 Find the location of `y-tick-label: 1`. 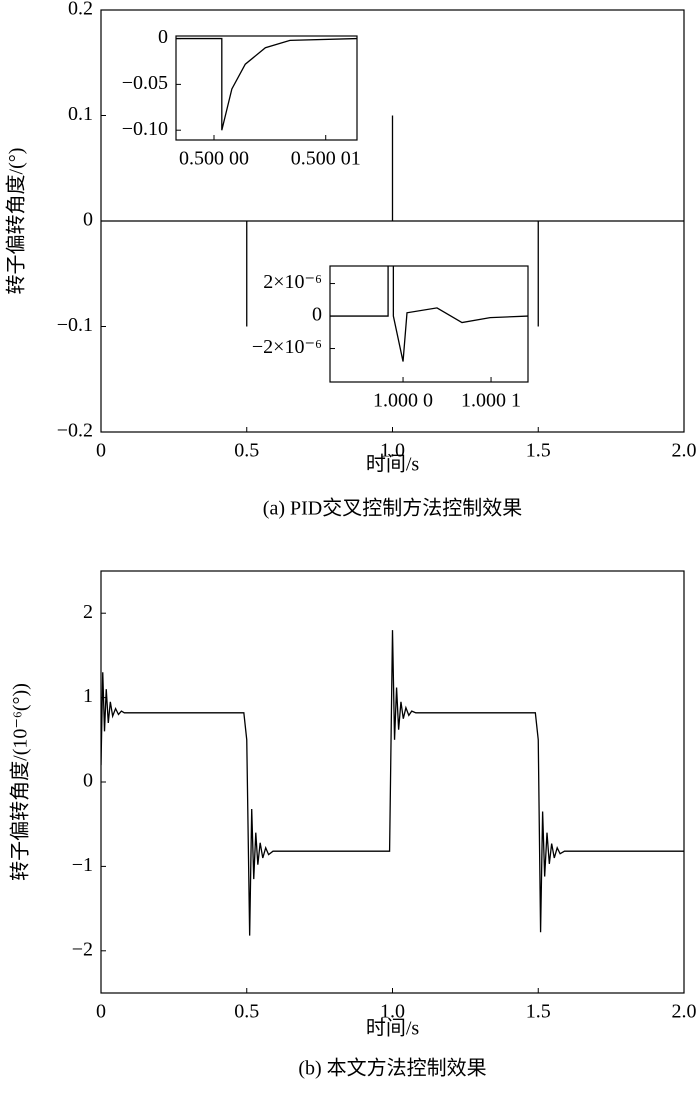

y-tick-label: 1 is located at coordinates (88, 696).